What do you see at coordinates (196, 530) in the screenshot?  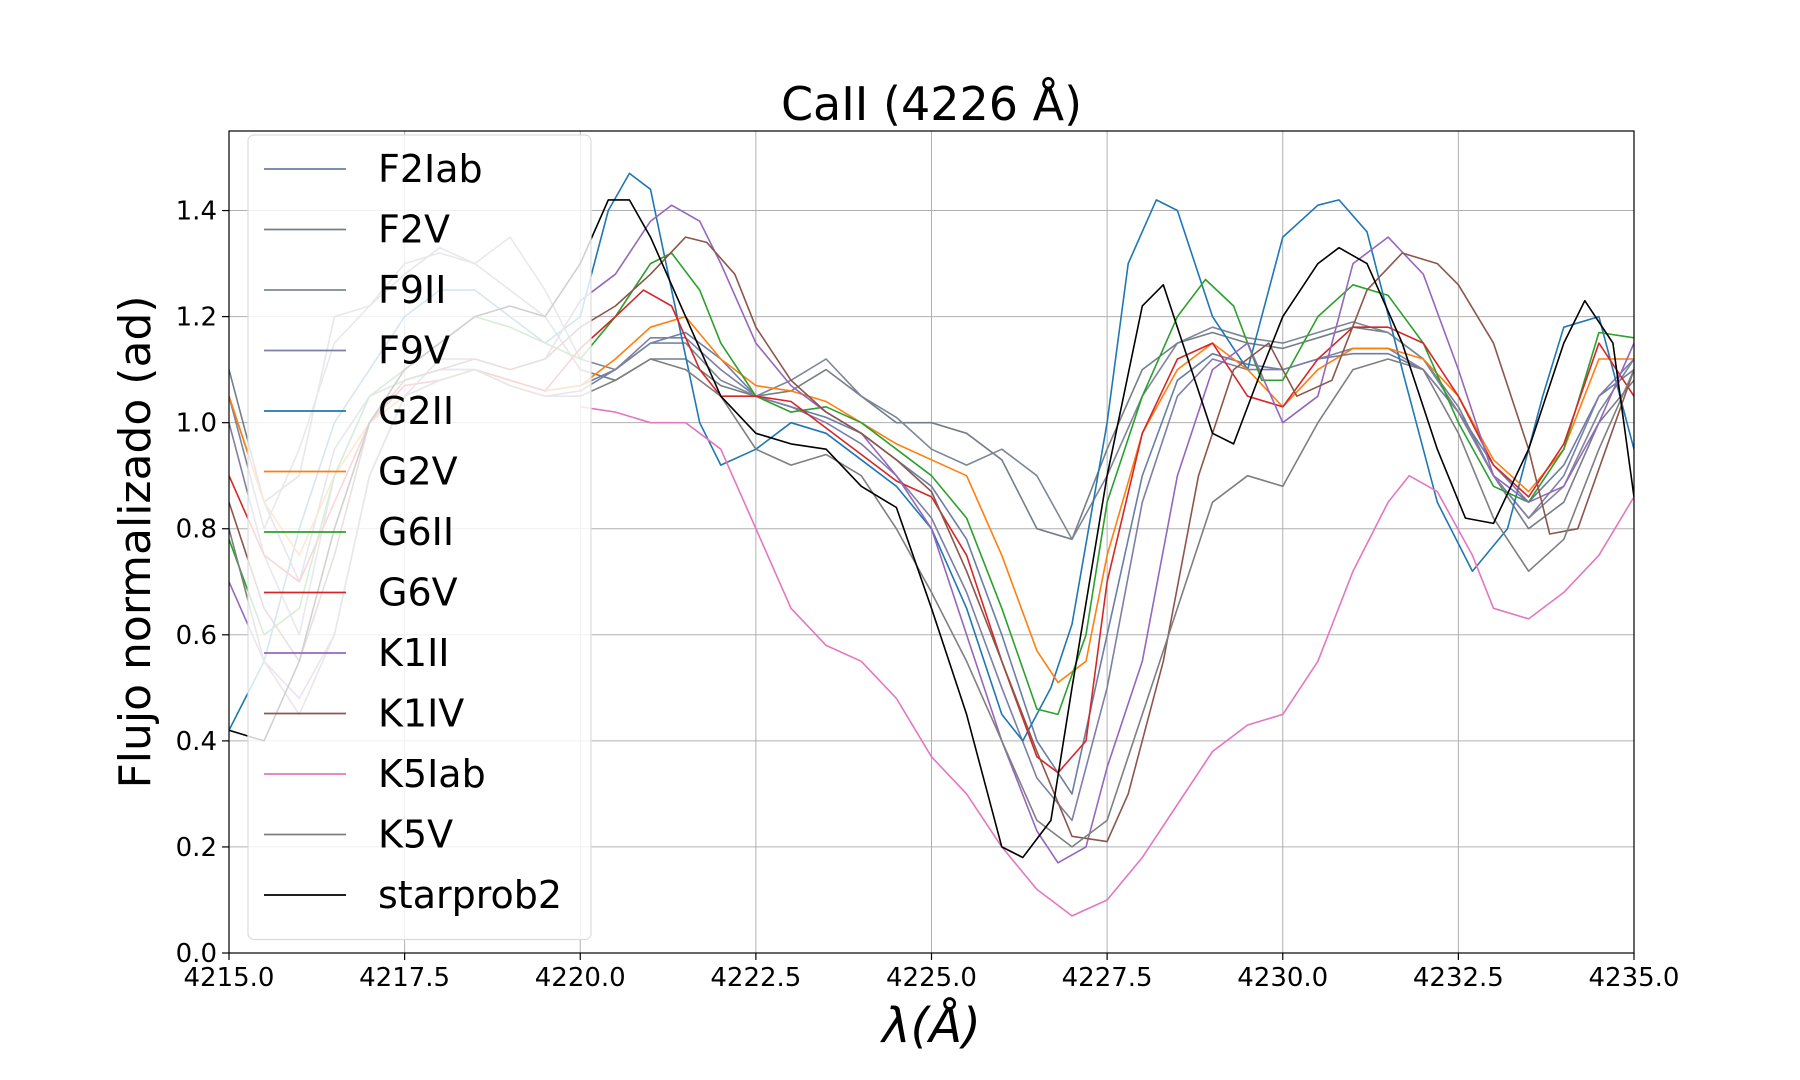 I see `y-tick-label: 0.8` at bounding box center [196, 530].